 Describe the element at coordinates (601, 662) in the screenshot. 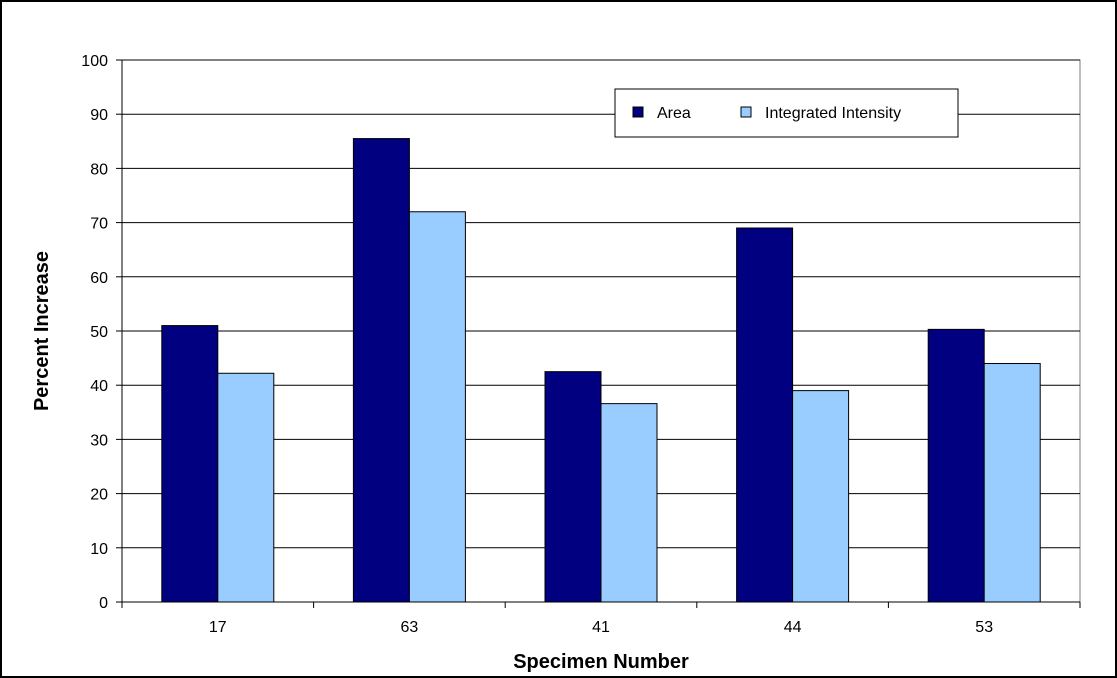

I see `x-axis-title: Specimen Number` at that location.